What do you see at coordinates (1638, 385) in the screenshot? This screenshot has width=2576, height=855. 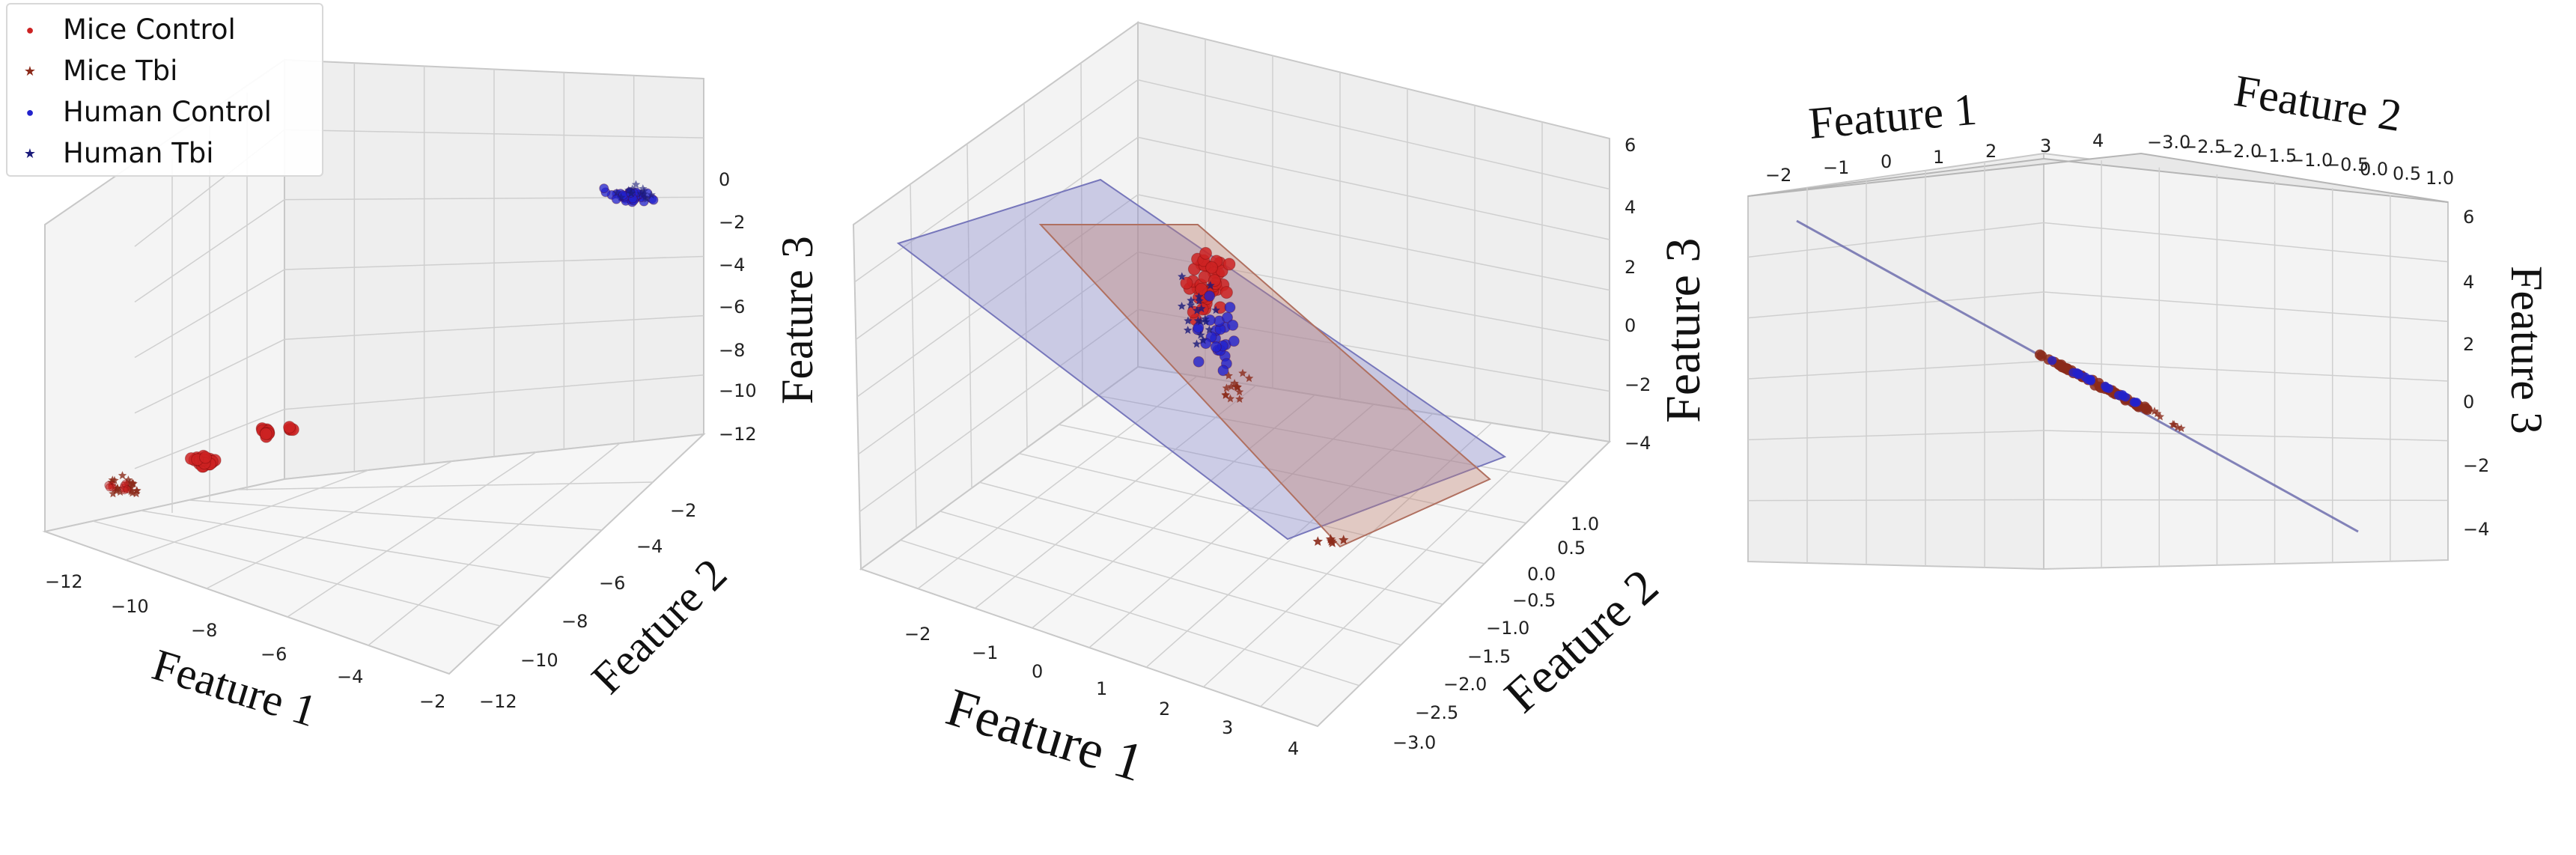 I see `z-tick-label: −2` at bounding box center [1638, 385].